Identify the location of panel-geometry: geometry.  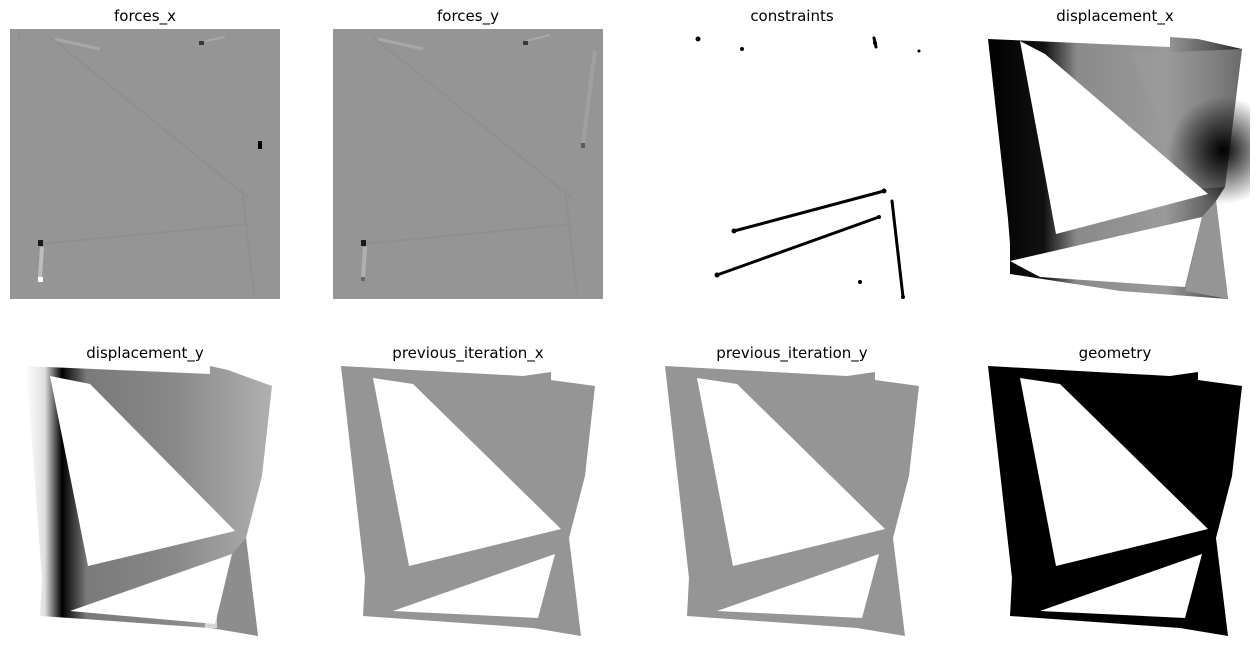
(1115, 490).